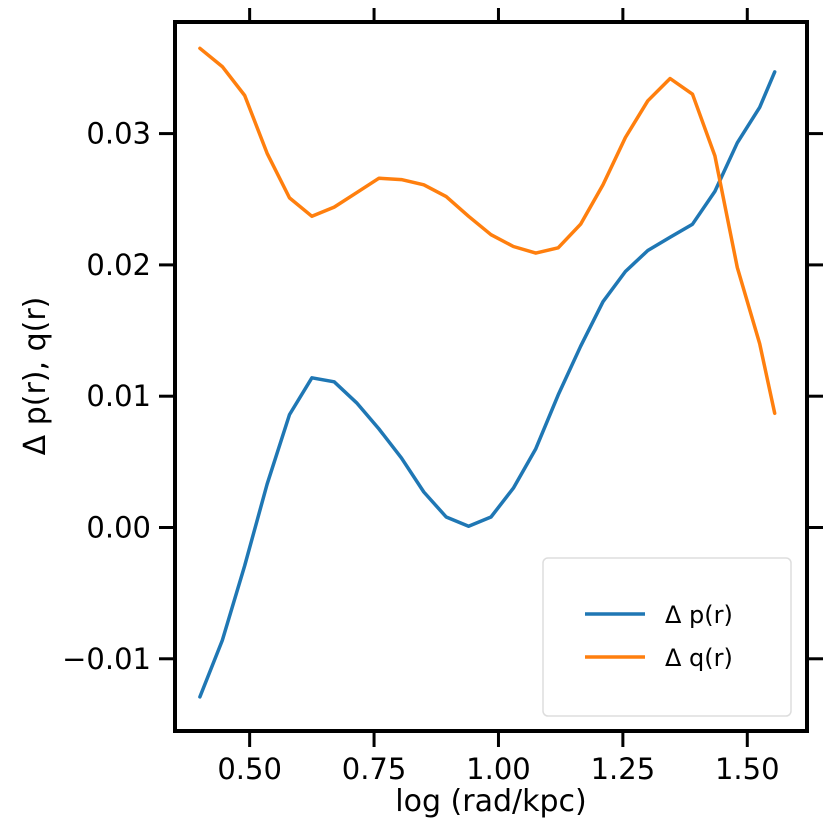 The height and width of the screenshot is (830, 830). Describe the element at coordinates (118, 396) in the screenshot. I see `y-tick-label: 0.01` at that location.